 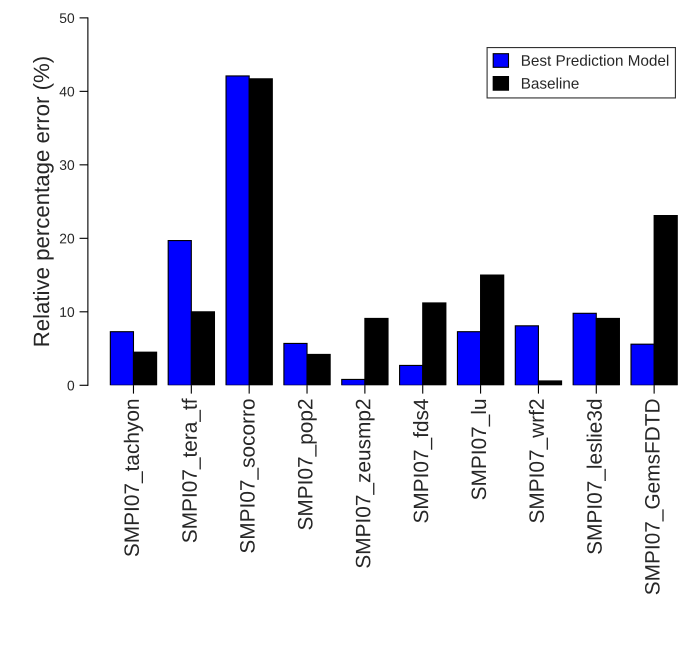 I want to click on x-tick-label: SMPI07_tera_tf, so click(x=191, y=470).